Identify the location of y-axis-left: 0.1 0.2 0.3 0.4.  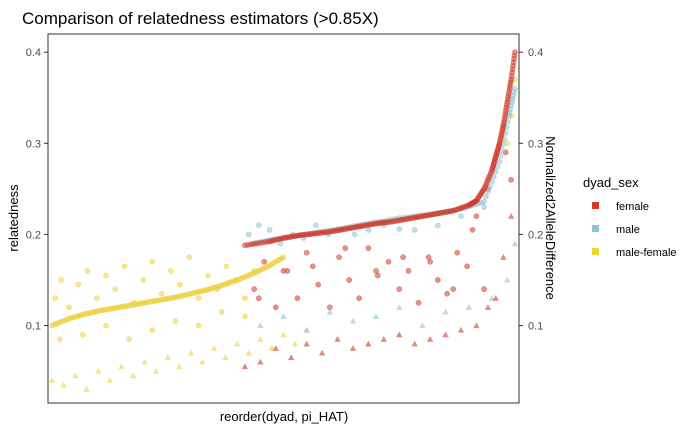
(33, 189).